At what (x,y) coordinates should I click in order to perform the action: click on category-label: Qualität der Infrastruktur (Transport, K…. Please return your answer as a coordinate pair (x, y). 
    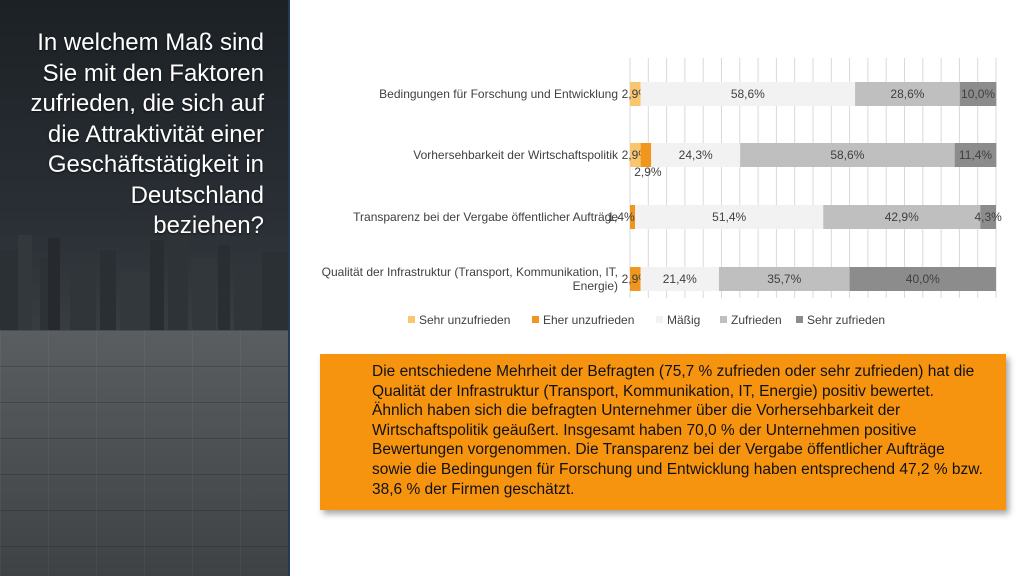
    Looking at the image, I should click on (470, 279).